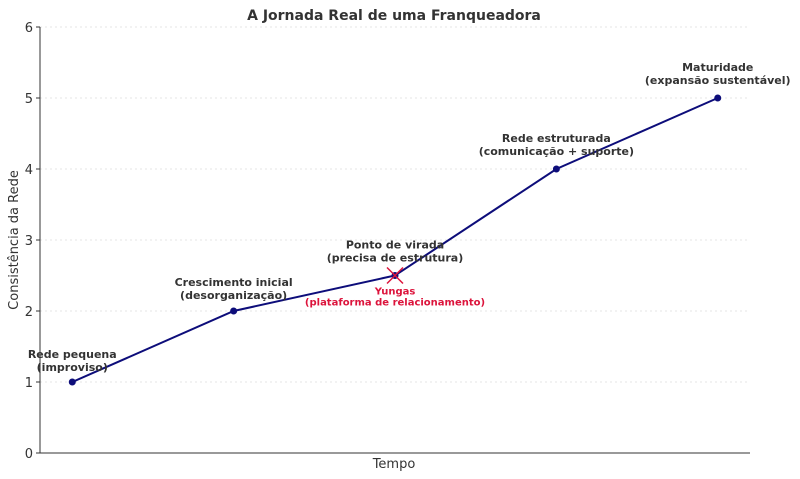 This screenshot has width=800, height=479. Describe the element at coordinates (29, 312) in the screenshot. I see `y-tick-label: 2` at that location.